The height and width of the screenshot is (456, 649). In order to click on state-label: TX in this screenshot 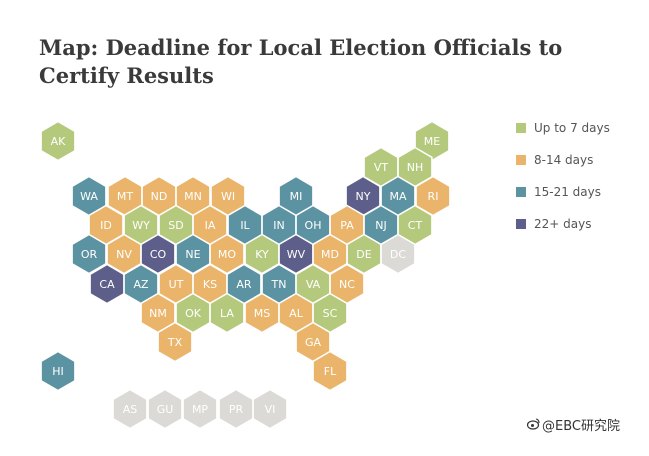, I will do `click(175, 342)`.